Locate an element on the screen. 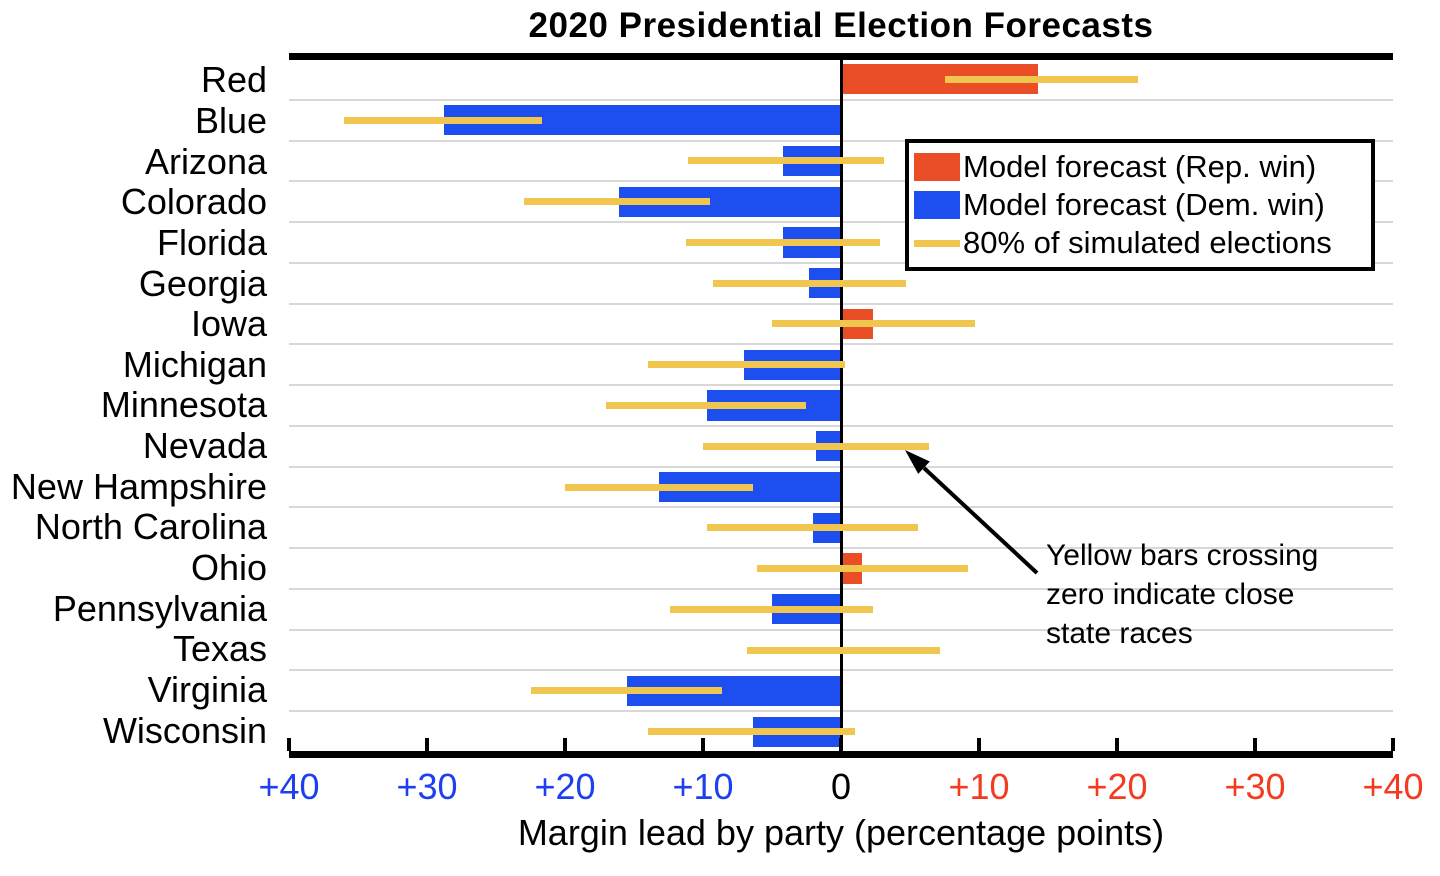  sim-80pct-band-florida is located at coordinates (783, 242).